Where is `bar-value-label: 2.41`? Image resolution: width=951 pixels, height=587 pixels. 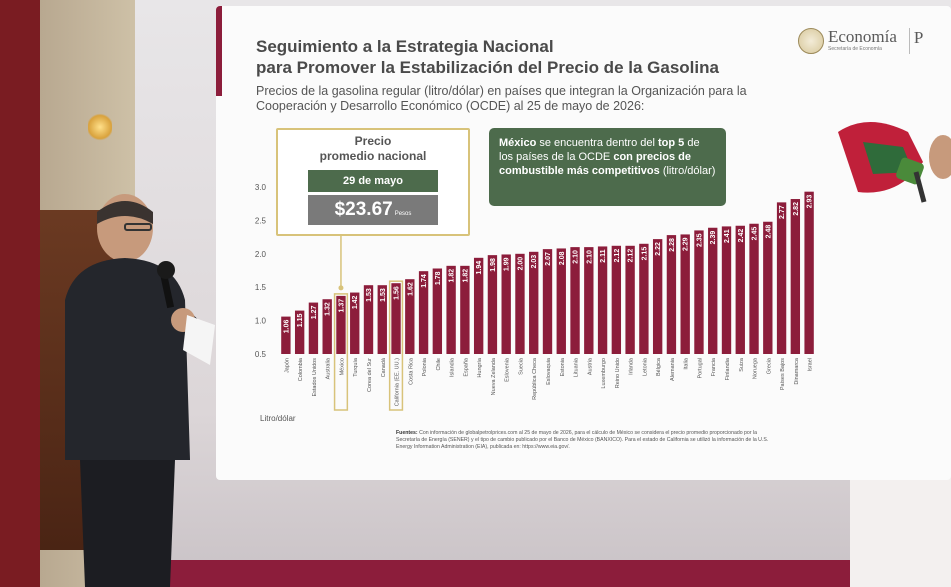 bar-value-label: 2.41 is located at coordinates (727, 236).